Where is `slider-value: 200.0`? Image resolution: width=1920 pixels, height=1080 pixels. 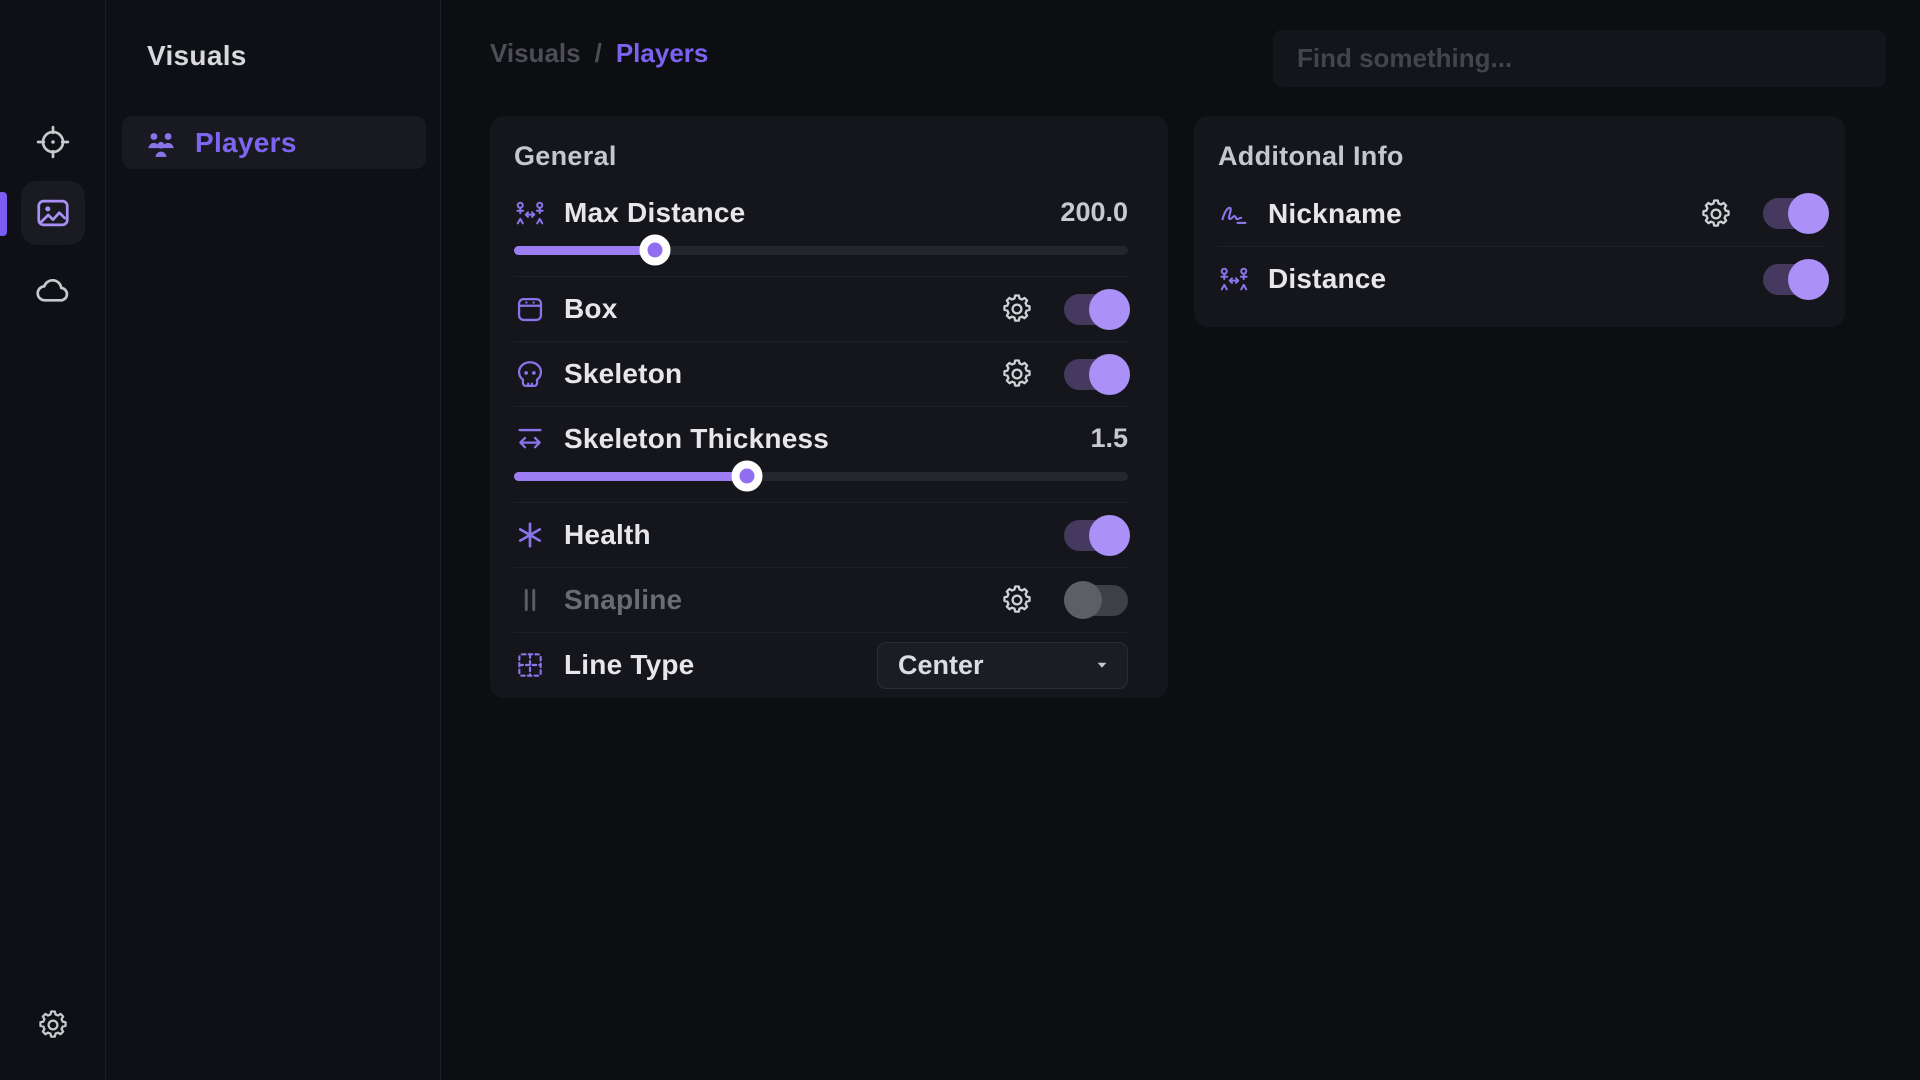 slider-value: 200.0 is located at coordinates (1094, 212).